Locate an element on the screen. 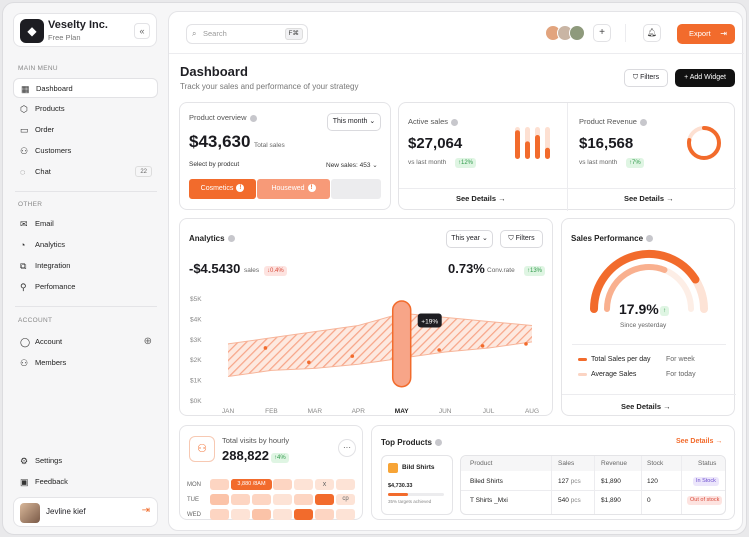 The height and width of the screenshot is (537, 749). sales-gauge-chart is located at coordinates (649, 281).